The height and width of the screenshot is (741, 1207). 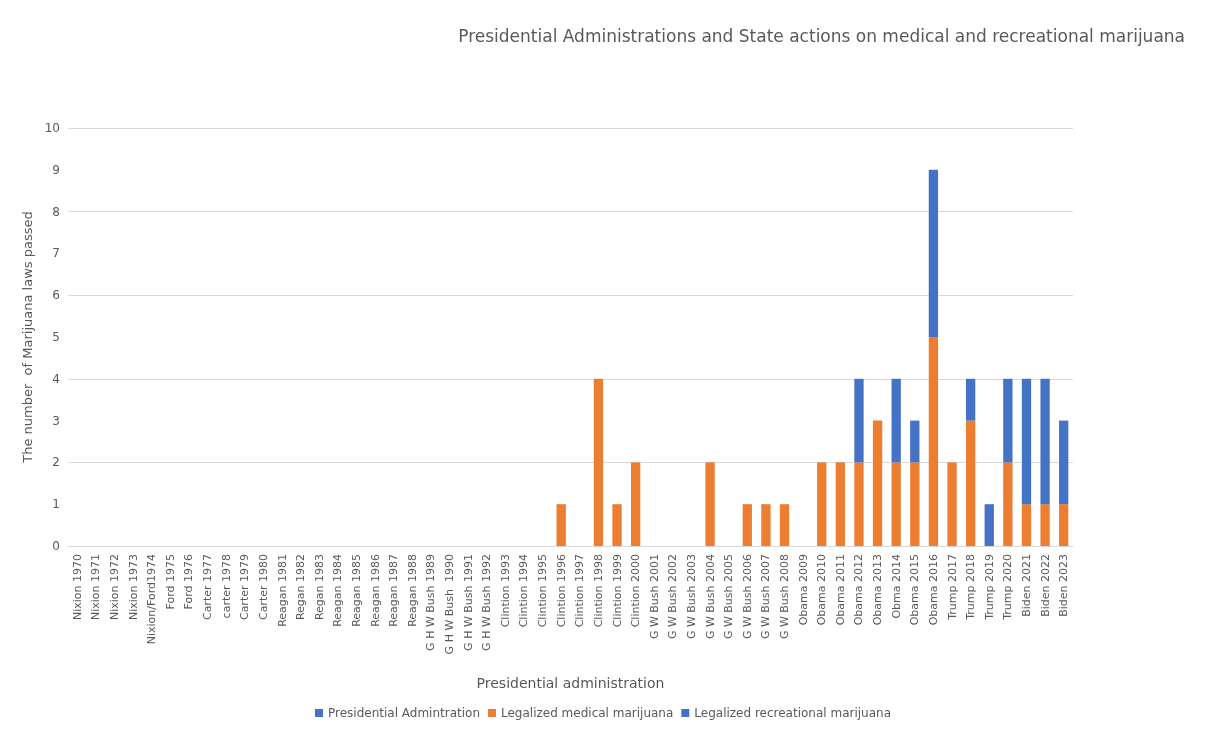 I want to click on x-tick-label: Trump 2018, so click(x=971, y=587).